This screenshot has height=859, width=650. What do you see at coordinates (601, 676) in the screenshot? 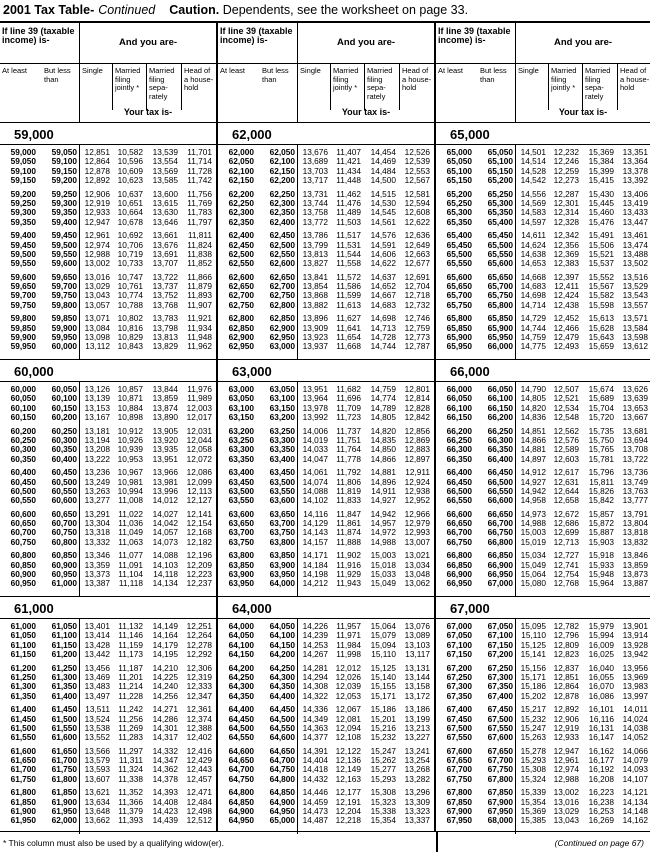
I see `tax-married-separately: 16,055` at bounding box center [601, 676].